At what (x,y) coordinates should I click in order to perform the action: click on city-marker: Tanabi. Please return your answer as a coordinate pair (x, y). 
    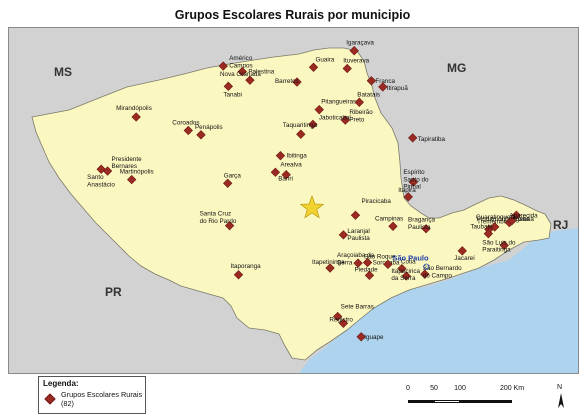
    Looking at the image, I should click on (232, 89).